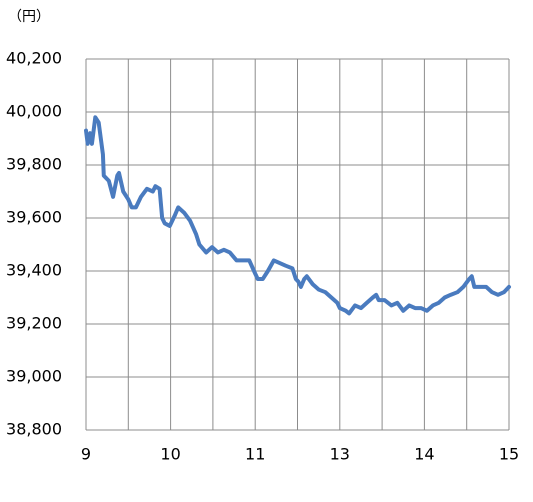 The height and width of the screenshot is (502, 533). I want to click on y-tick-label: 39,800, so click(34, 164).